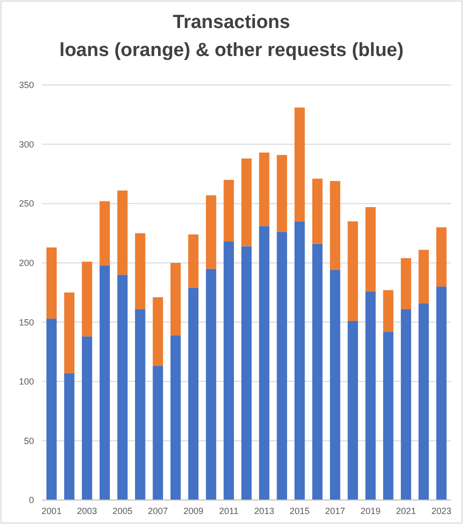 This screenshot has height=524, width=463. Describe the element at coordinates (29, 441) in the screenshot. I see `y-tick-label: 50` at that location.